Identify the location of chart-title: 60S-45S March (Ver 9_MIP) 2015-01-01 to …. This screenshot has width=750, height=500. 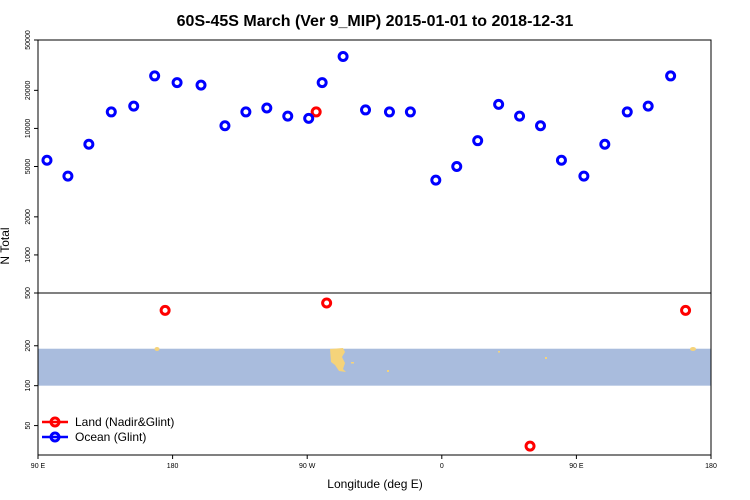
(375, 21).